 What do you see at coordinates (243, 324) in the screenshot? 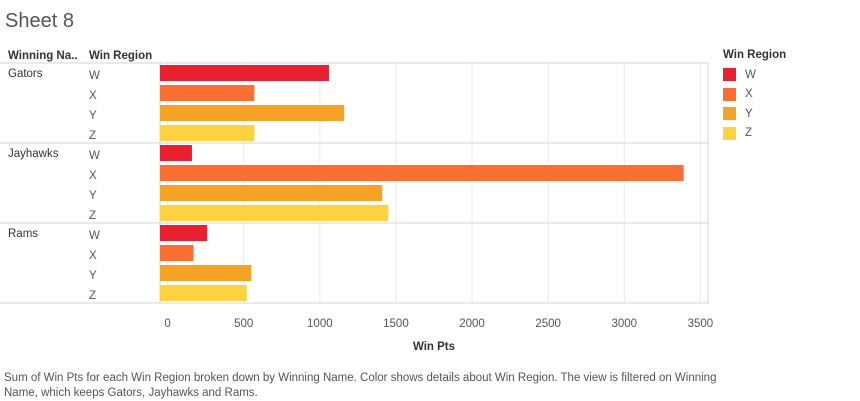
I see `x-tick-label: 500` at bounding box center [243, 324].